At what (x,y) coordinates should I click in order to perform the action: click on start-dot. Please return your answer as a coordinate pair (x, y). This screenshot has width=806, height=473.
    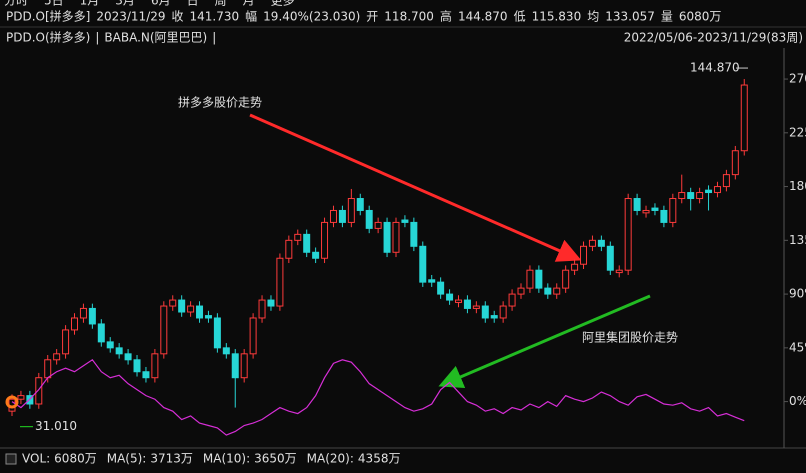
    Looking at the image, I should click on (12, 402).